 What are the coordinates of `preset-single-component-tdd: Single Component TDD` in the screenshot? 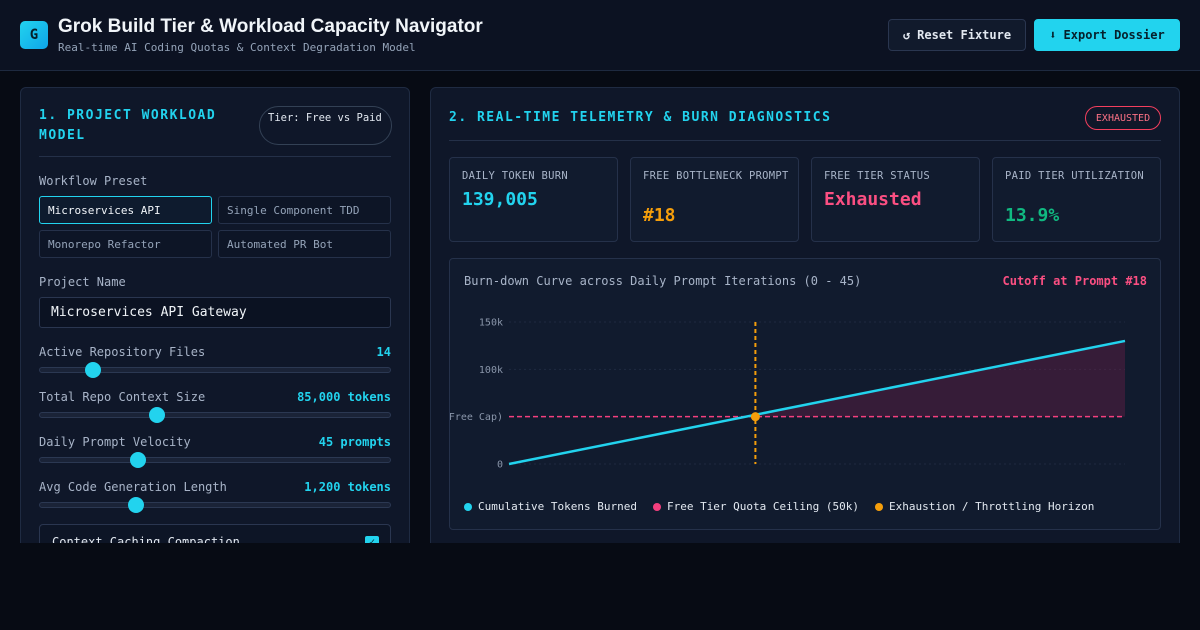 It's located at (304, 210).